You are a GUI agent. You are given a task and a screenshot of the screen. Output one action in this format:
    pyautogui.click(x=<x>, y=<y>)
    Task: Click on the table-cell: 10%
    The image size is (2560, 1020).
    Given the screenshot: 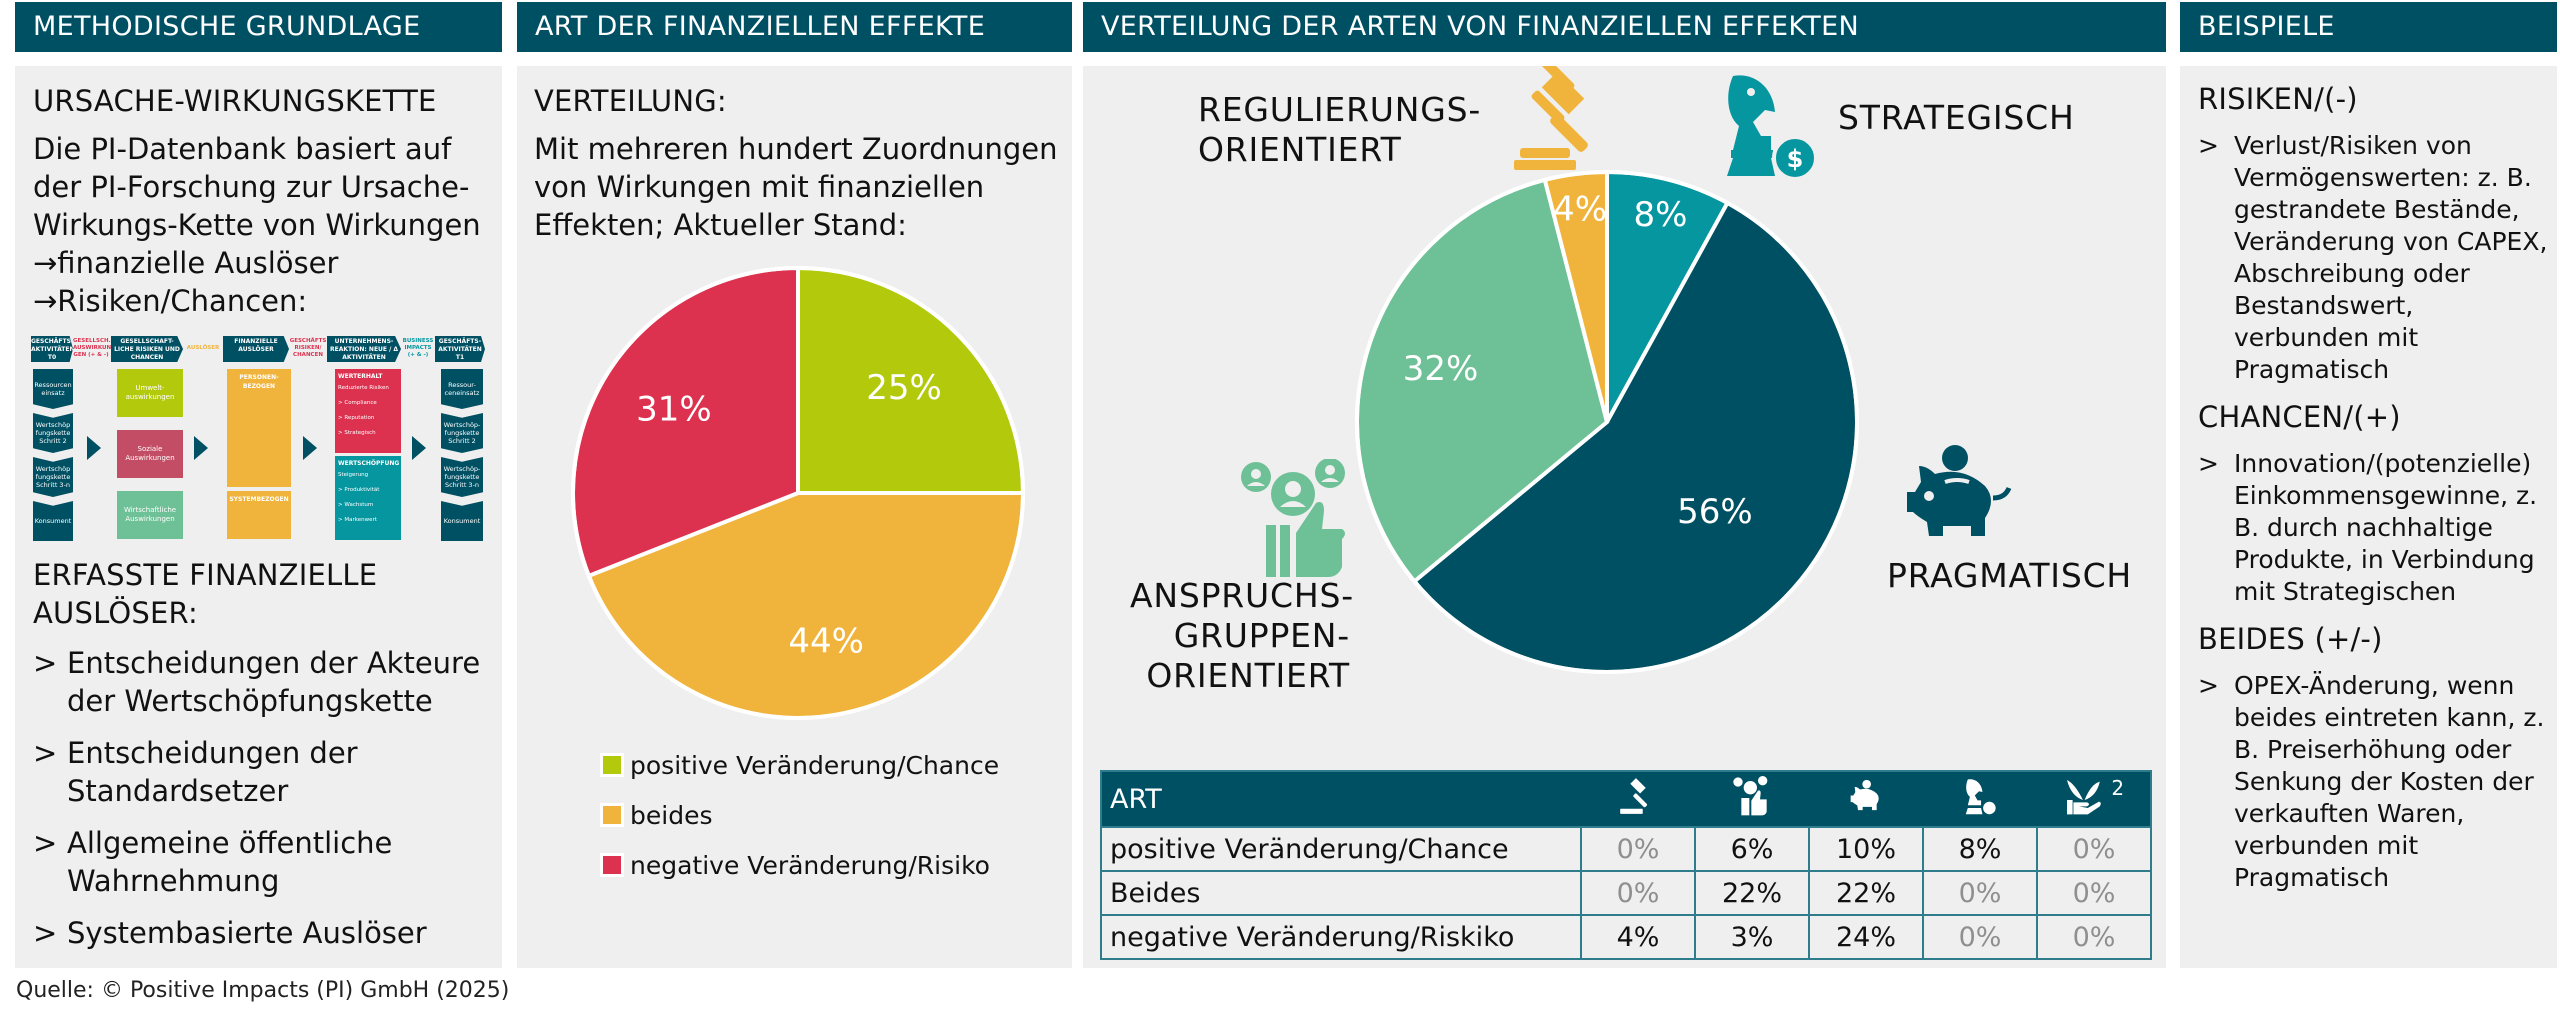 What is the action you would take?
    pyautogui.click(x=1866, y=849)
    